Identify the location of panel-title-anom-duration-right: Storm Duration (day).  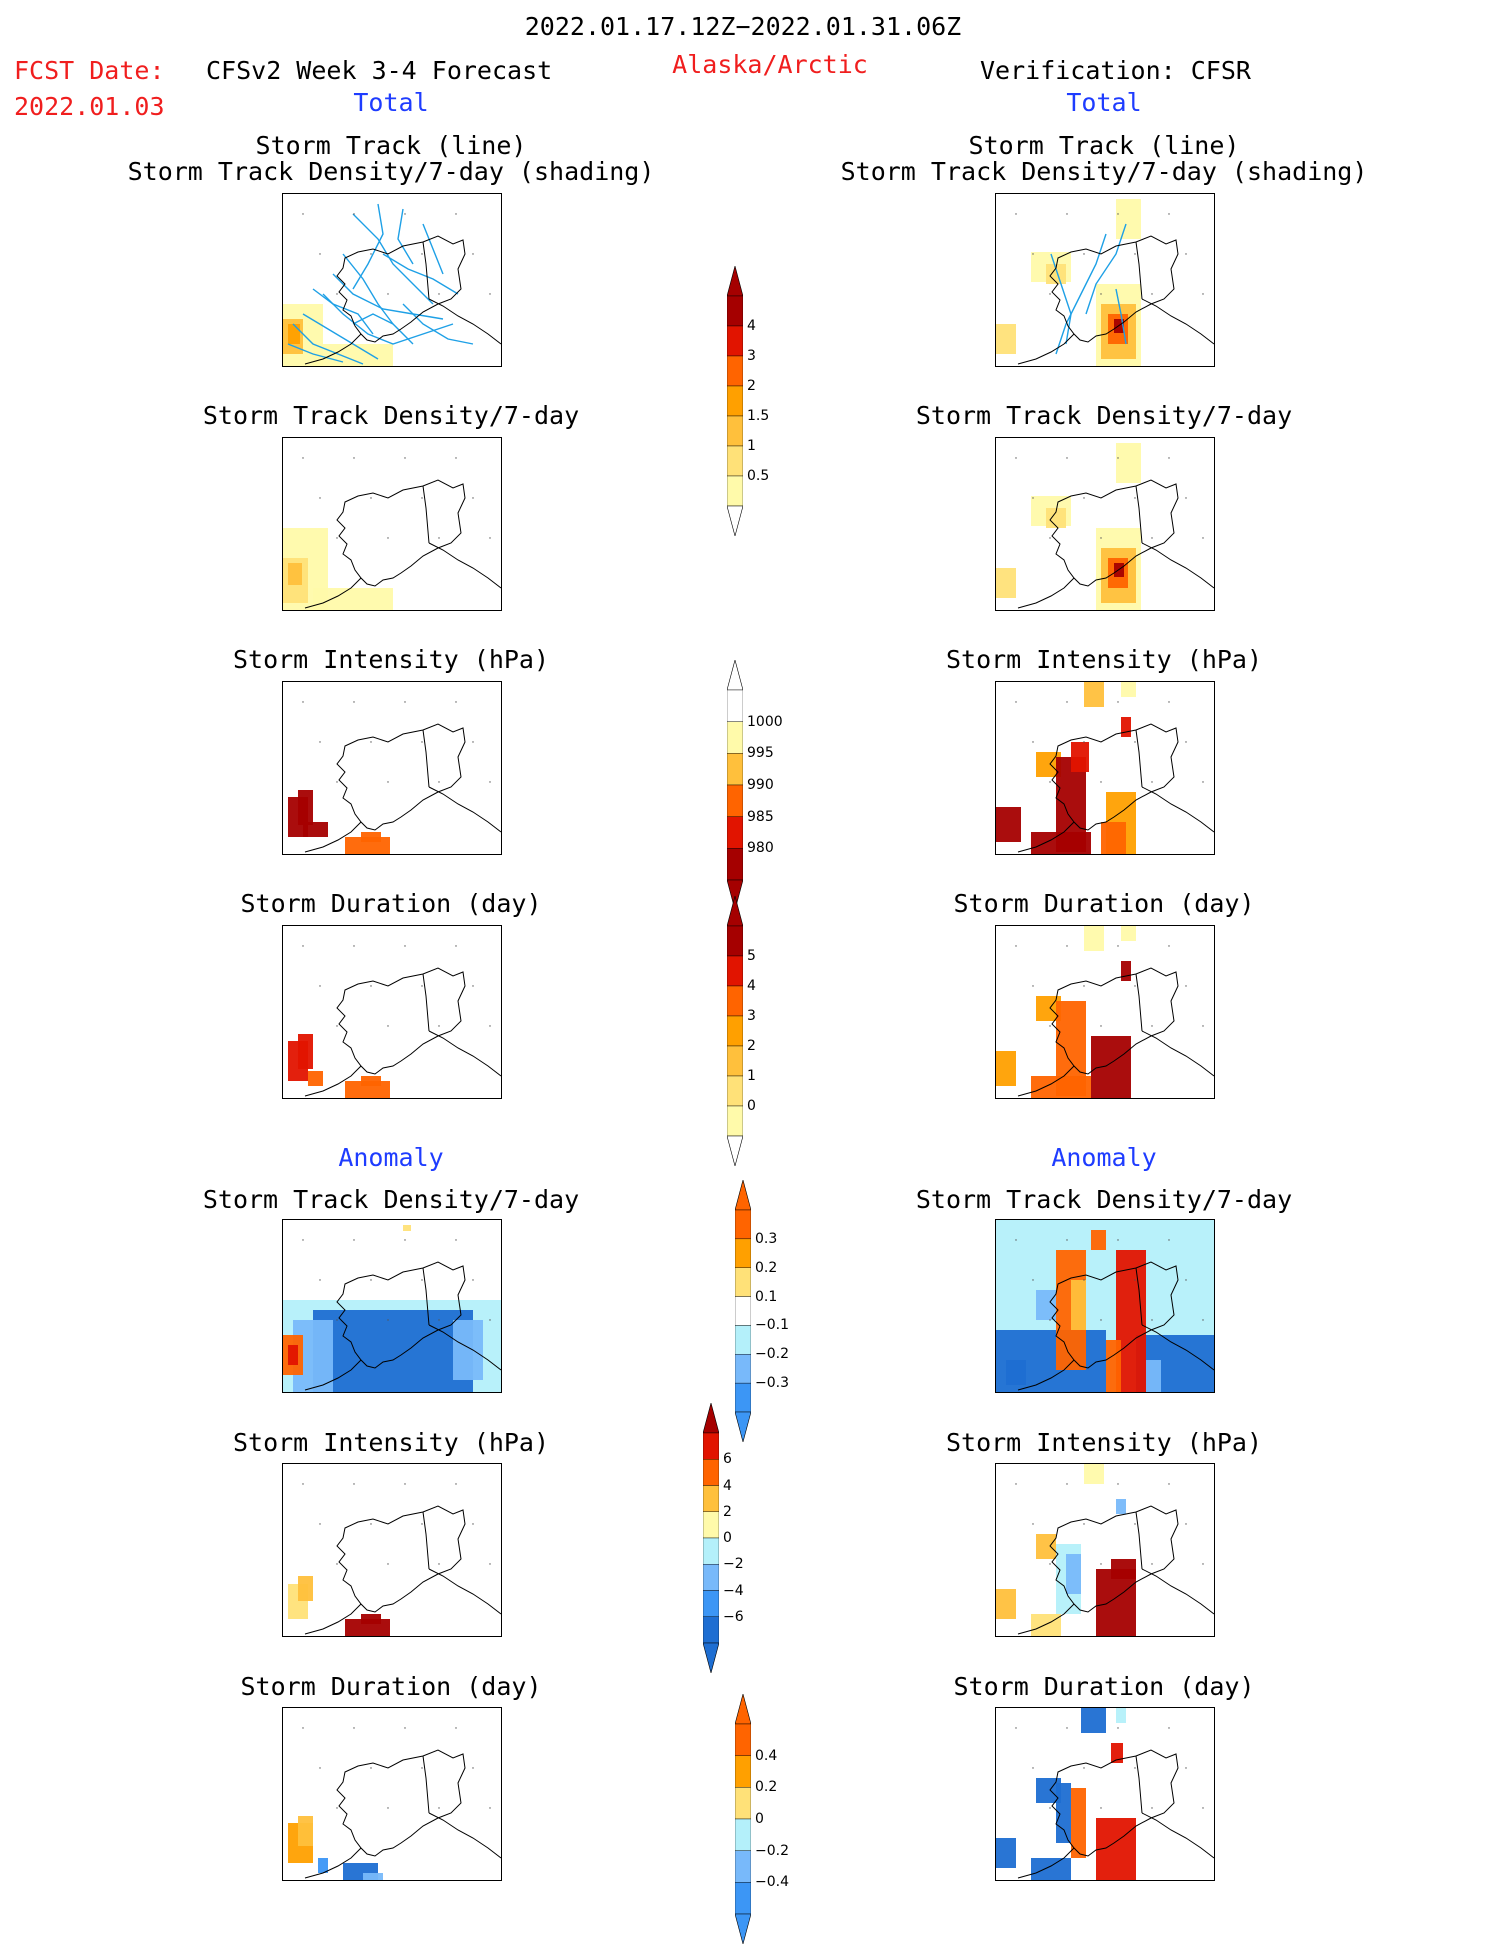
(1104, 1686).